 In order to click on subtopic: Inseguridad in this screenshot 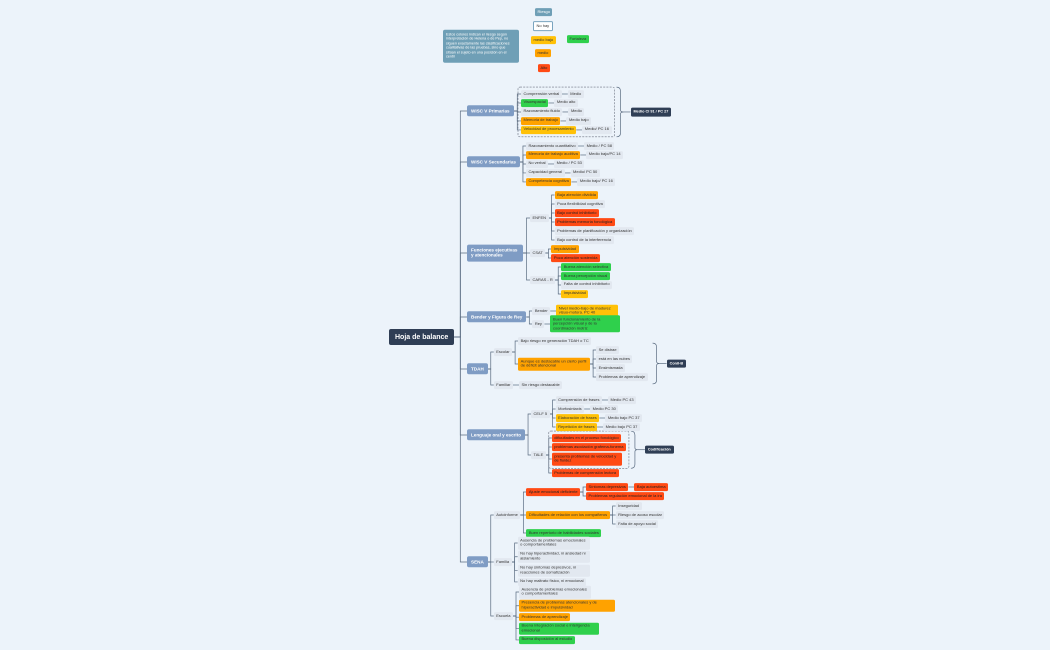, I will do `click(628, 506)`.